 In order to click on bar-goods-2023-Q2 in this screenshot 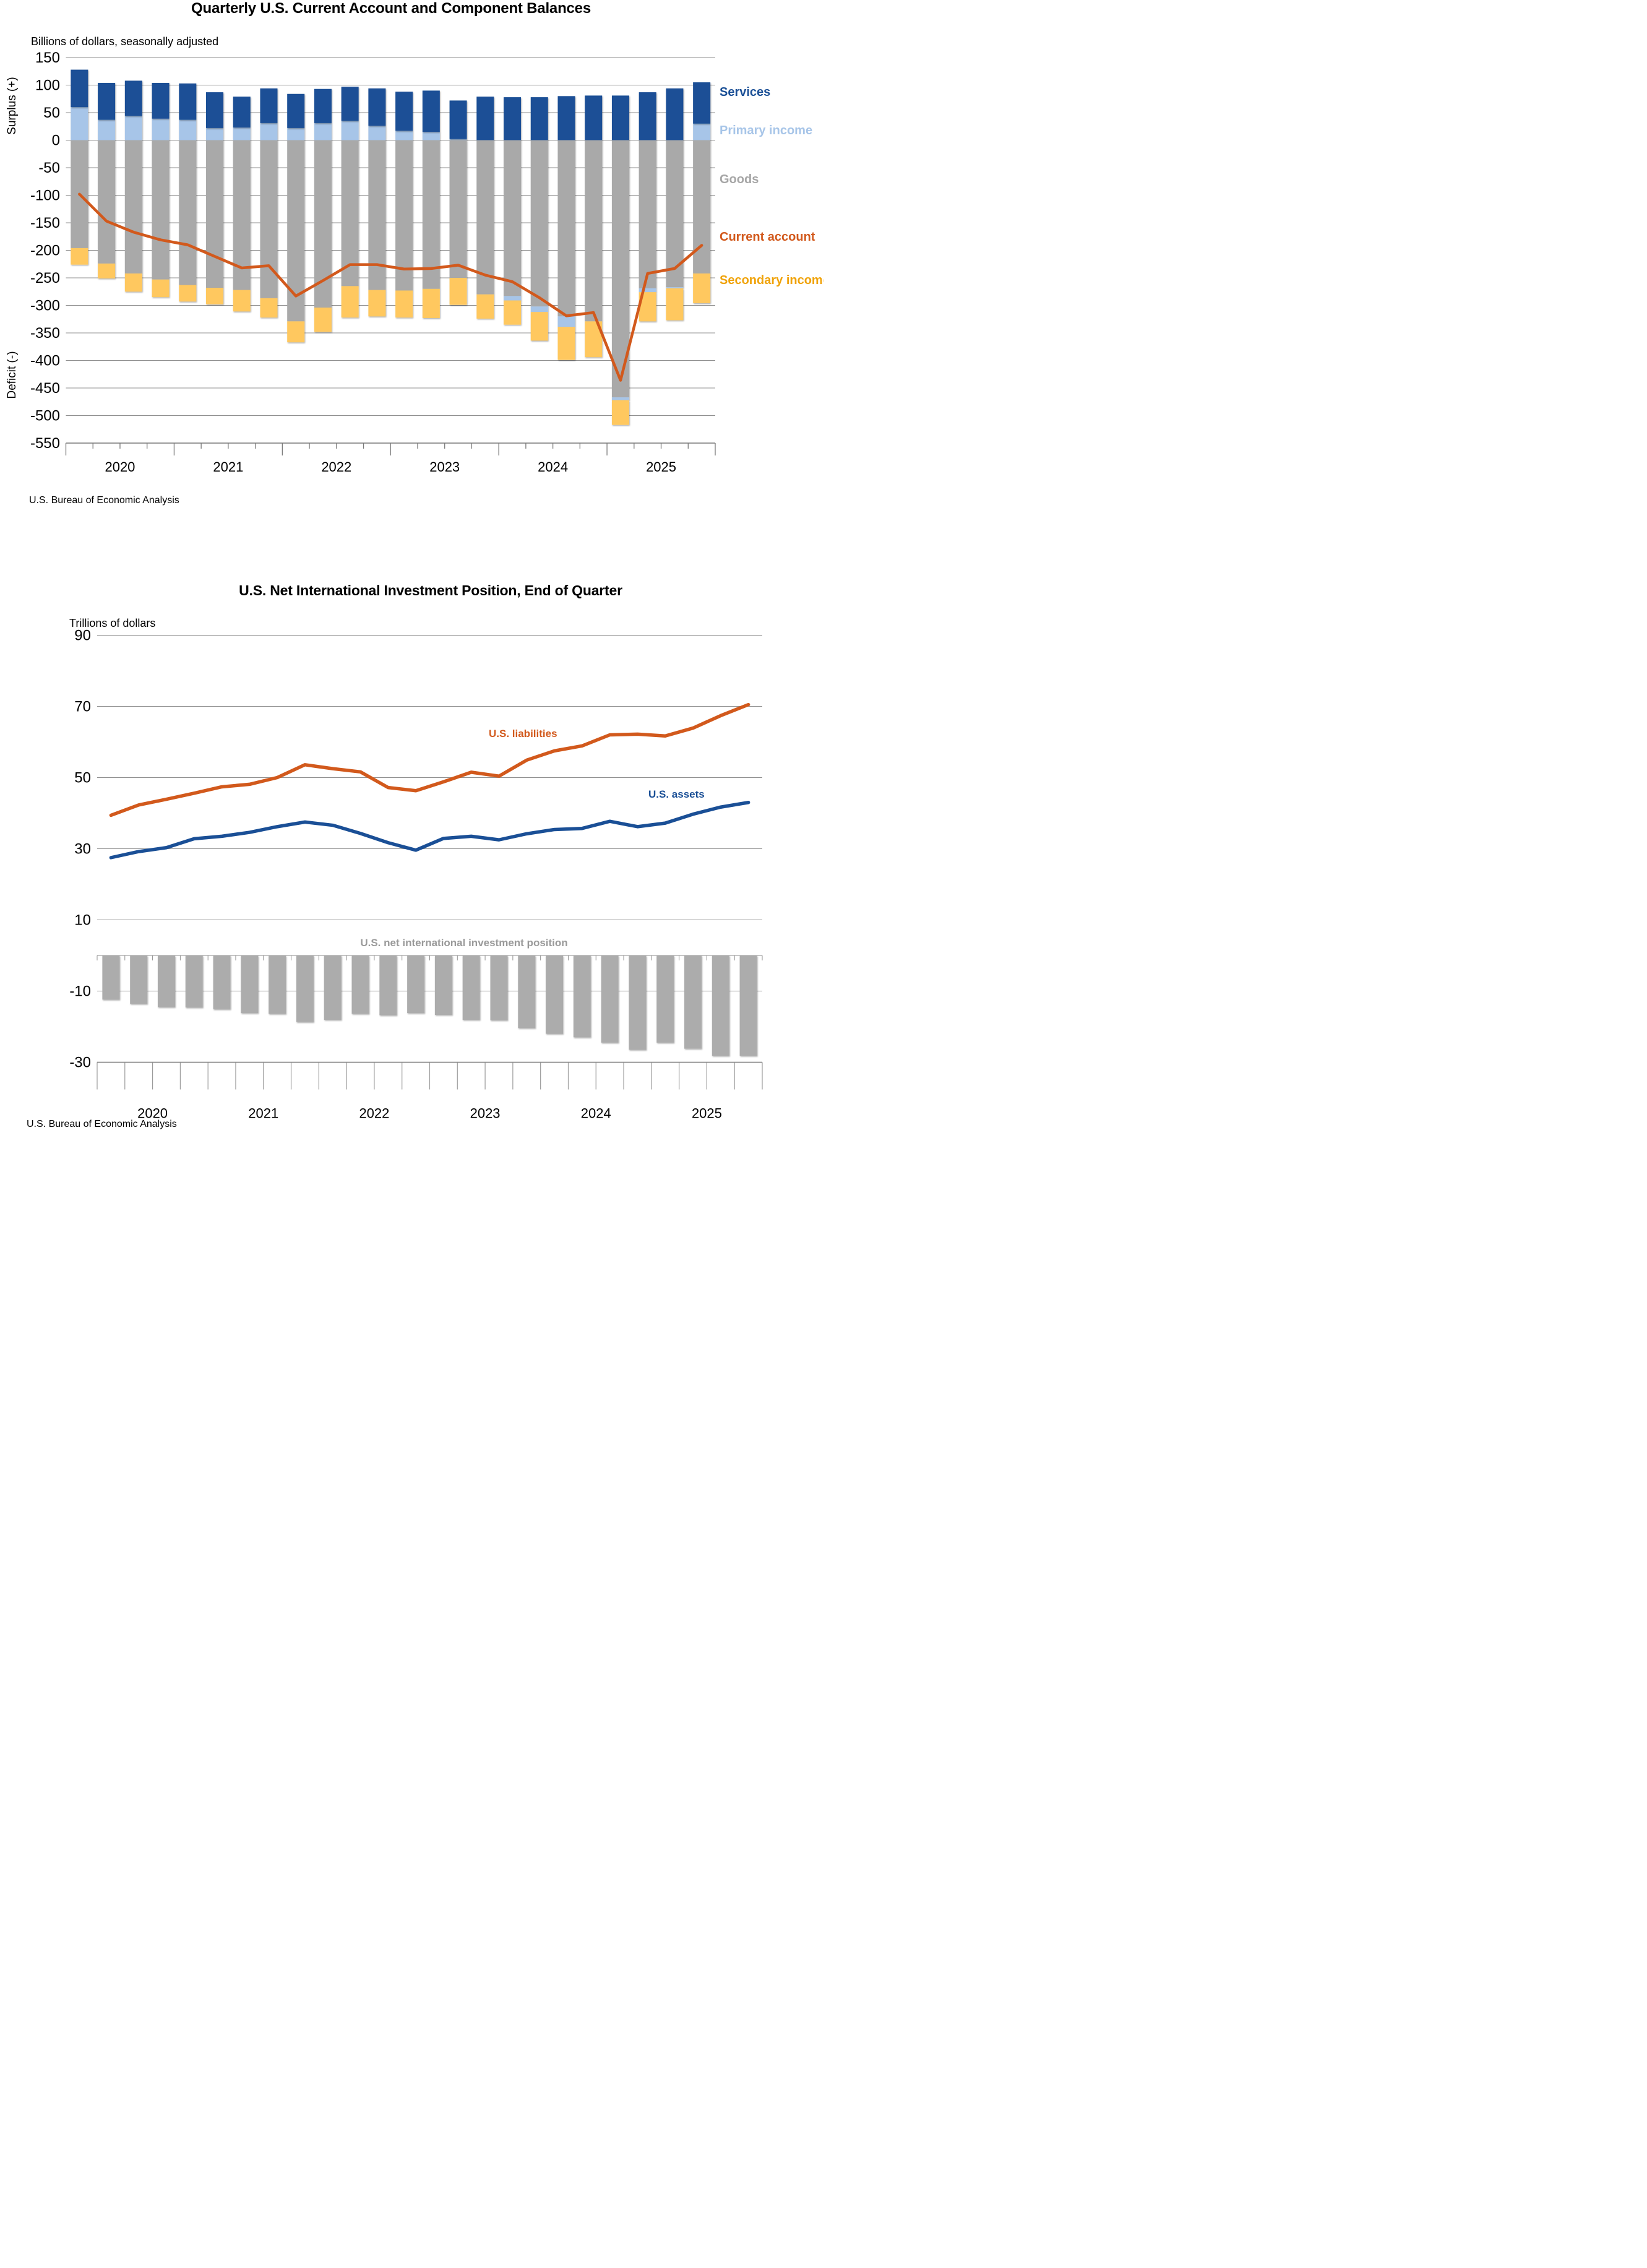, I will do `click(431, 214)`.